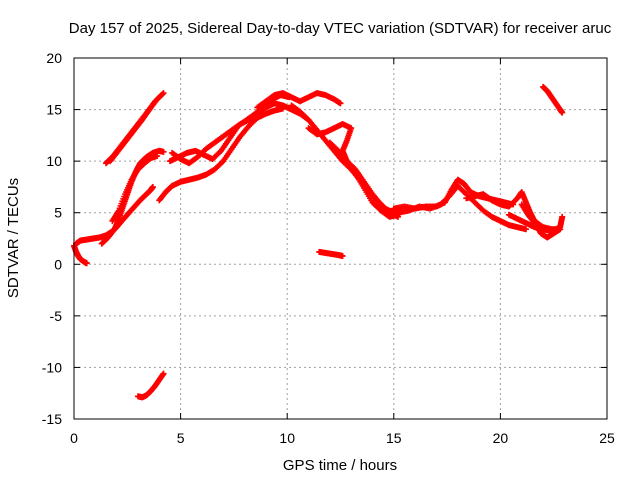 Image resolution: width=640 pixels, height=480 pixels. Describe the element at coordinates (501, 438) in the screenshot. I see `x-tick-label: 20` at that location.